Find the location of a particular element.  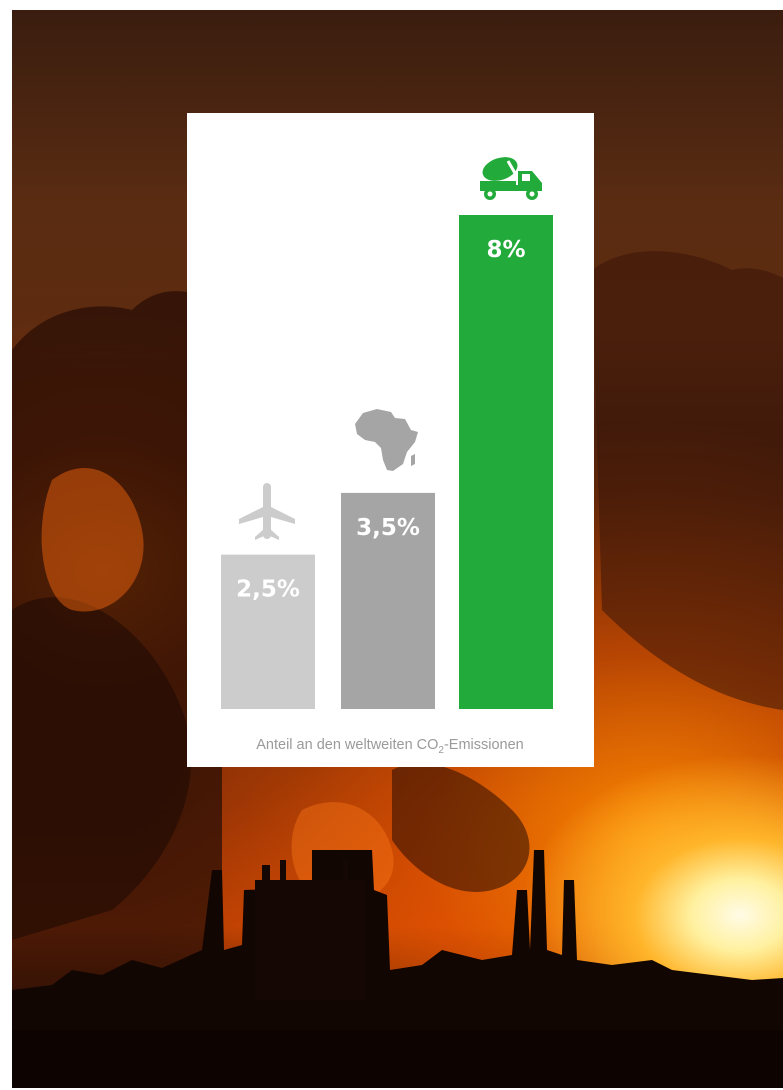

africa-icon is located at coordinates (386, 440).